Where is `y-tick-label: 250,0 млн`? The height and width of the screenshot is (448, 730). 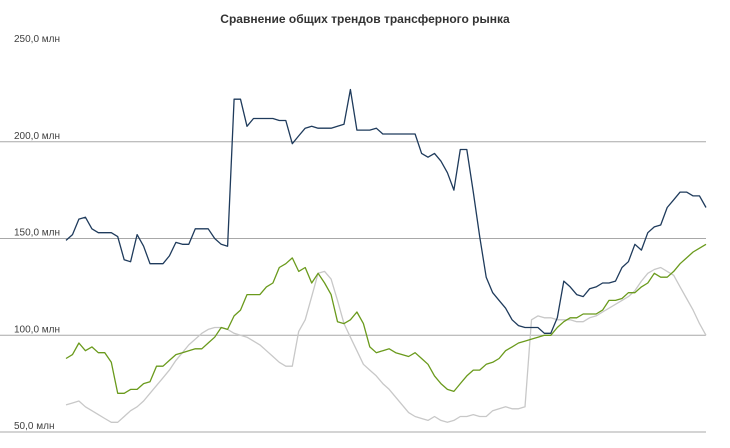
y-tick-label: 250,0 млн is located at coordinates (37, 39).